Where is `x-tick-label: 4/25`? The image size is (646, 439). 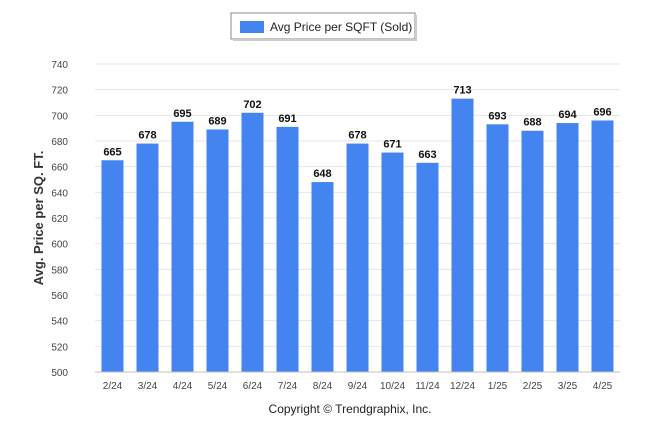 x-tick-label: 4/25 is located at coordinates (603, 386).